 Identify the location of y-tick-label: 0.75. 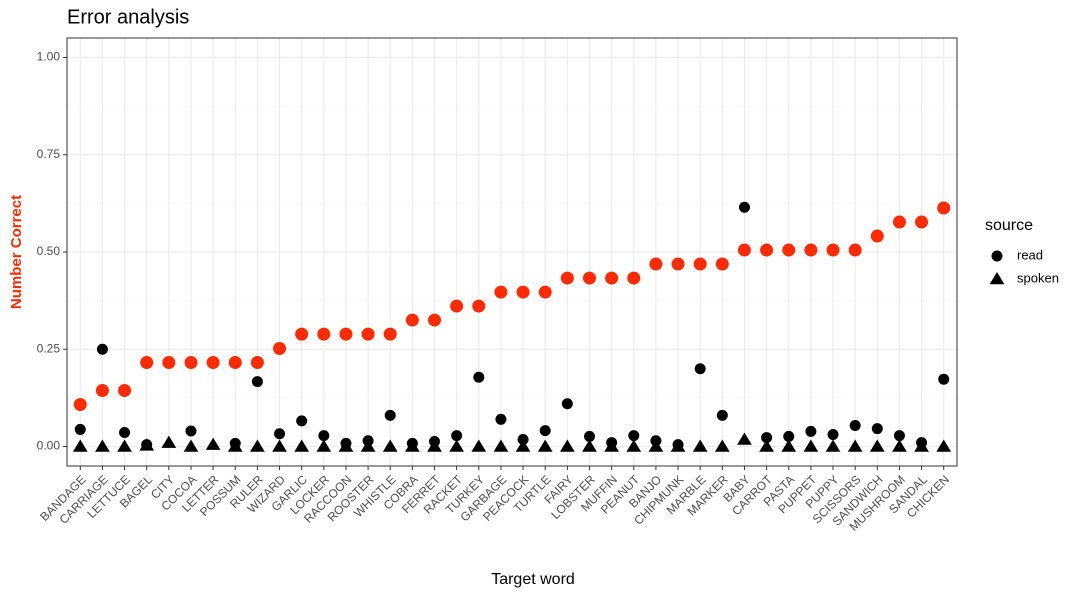
(49, 154).